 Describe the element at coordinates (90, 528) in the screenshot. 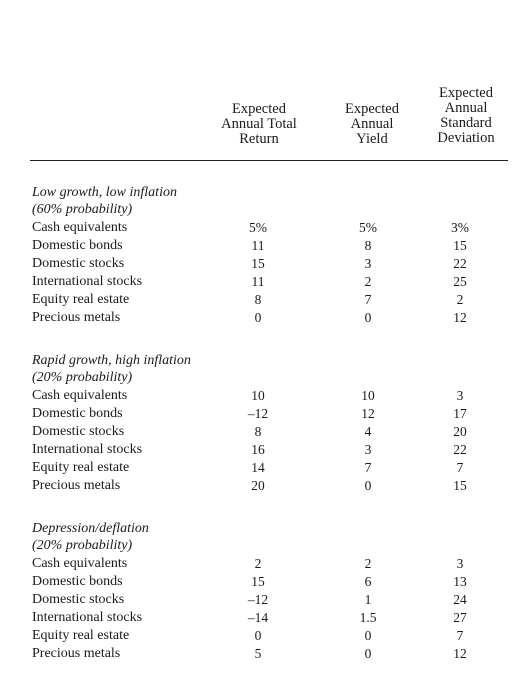

I see `section-title: Depression/deflation` at that location.